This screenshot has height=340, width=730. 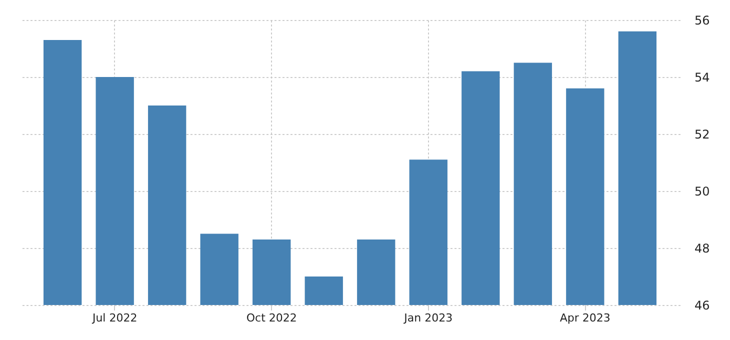 I want to click on y-tick-label: 48, so click(x=702, y=249).